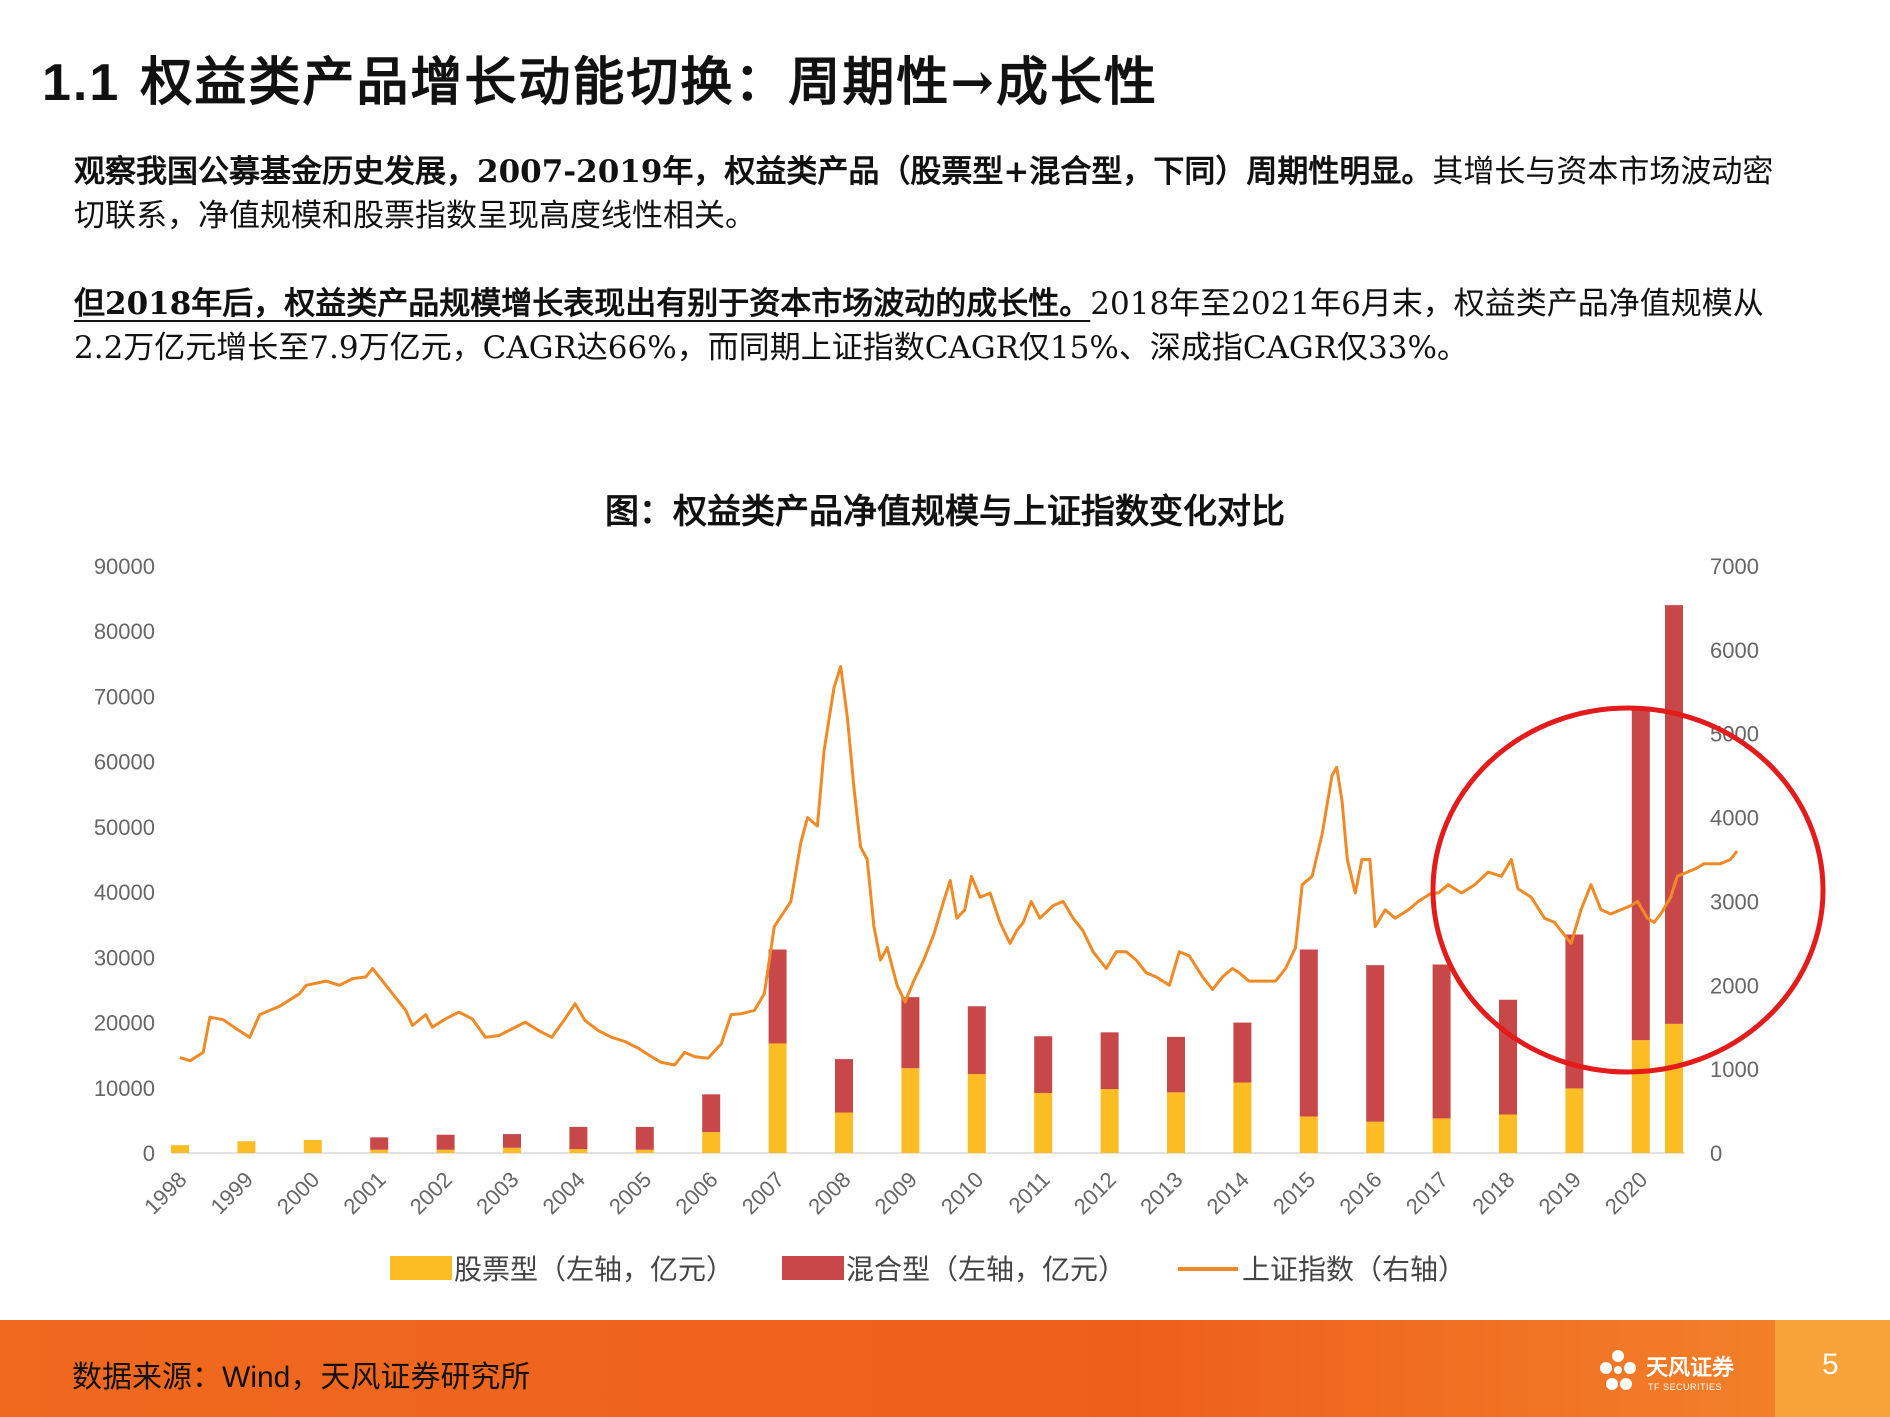 The width and height of the screenshot is (1890, 1417). I want to click on section-title: 权益类产品增长动能切换：周期性→成长性, so click(649, 82).